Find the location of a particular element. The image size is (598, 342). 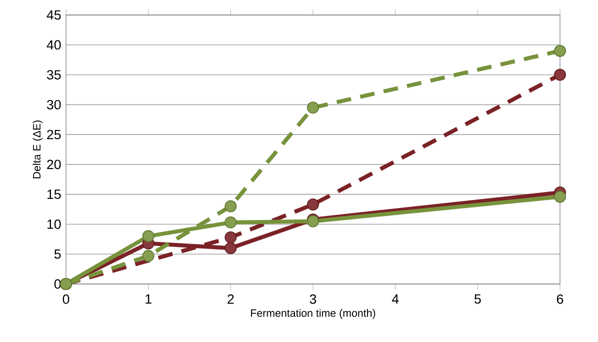

y-axis-title: Delta E (ΔE) is located at coordinates (37, 149).